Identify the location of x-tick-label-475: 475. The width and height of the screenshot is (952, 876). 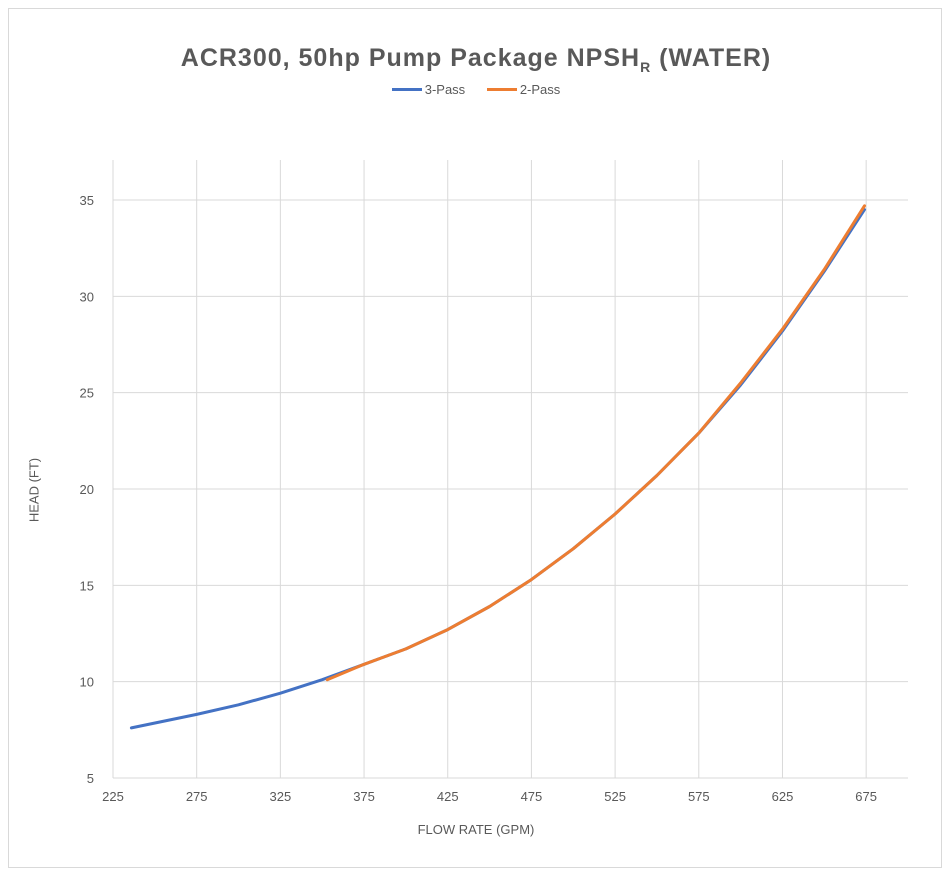
(532, 796).